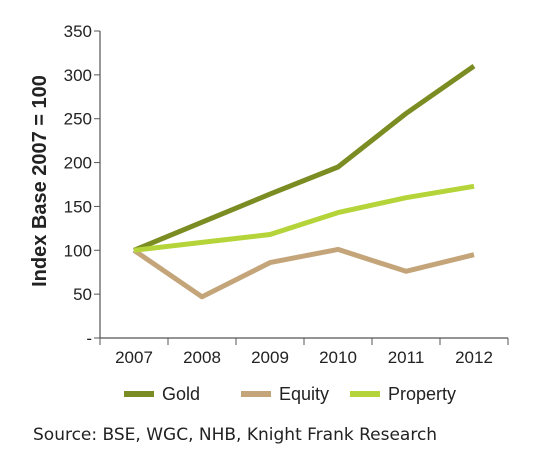 The width and height of the screenshot is (546, 463). I want to click on series-line-equity, so click(303, 273).